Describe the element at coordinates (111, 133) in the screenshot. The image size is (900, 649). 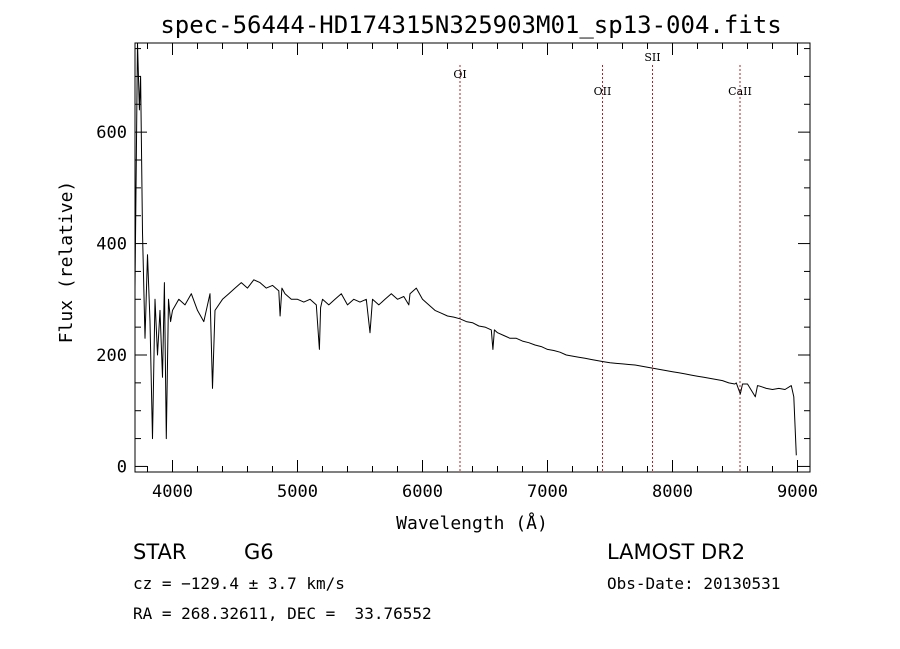
I see `y-tick-label: 600` at that location.